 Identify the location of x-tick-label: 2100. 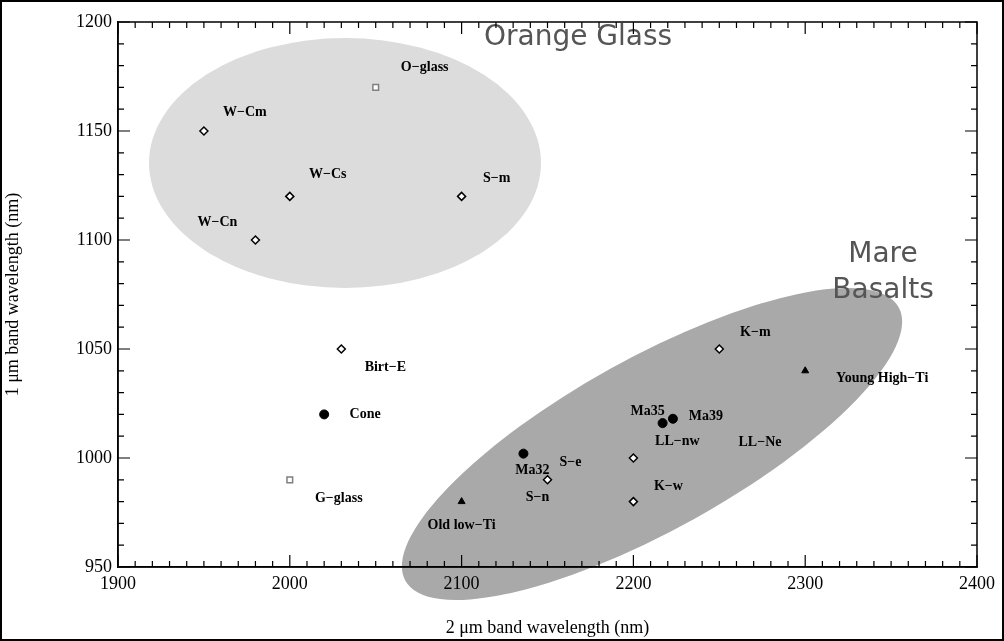
(461, 582).